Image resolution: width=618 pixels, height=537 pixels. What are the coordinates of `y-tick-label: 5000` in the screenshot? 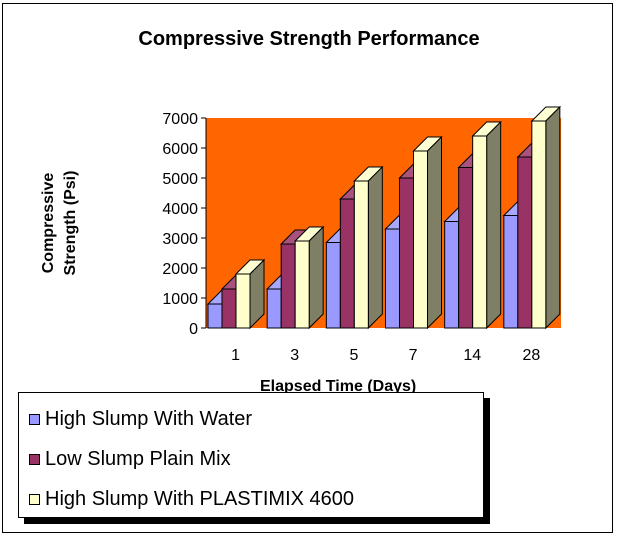 It's located at (180, 179).